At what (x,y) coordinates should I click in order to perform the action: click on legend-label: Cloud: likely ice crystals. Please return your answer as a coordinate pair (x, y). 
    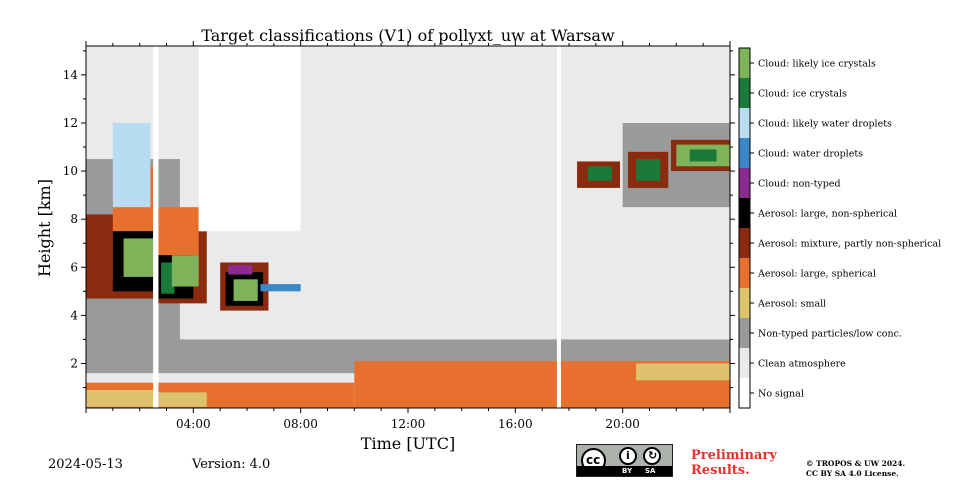
    Looking at the image, I should click on (817, 64).